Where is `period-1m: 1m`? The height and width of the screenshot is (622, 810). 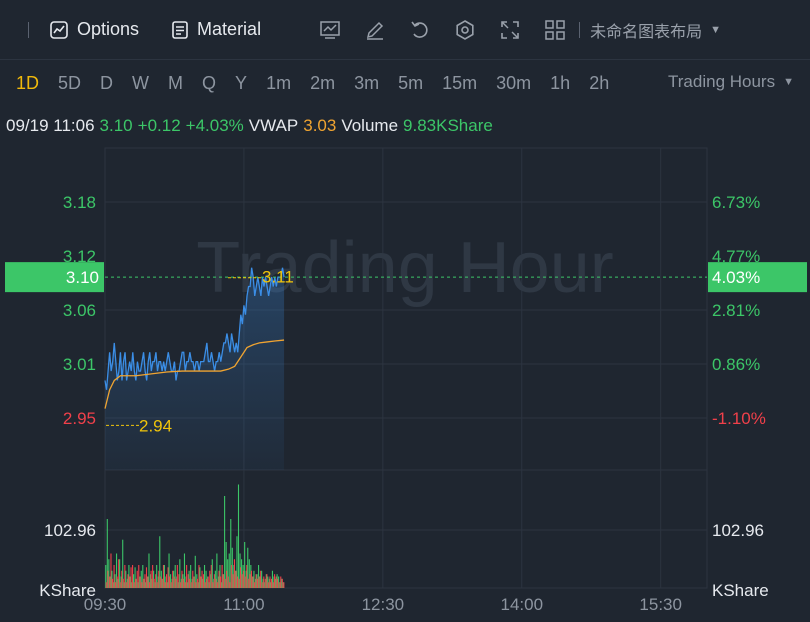 period-1m: 1m is located at coordinates (279, 82).